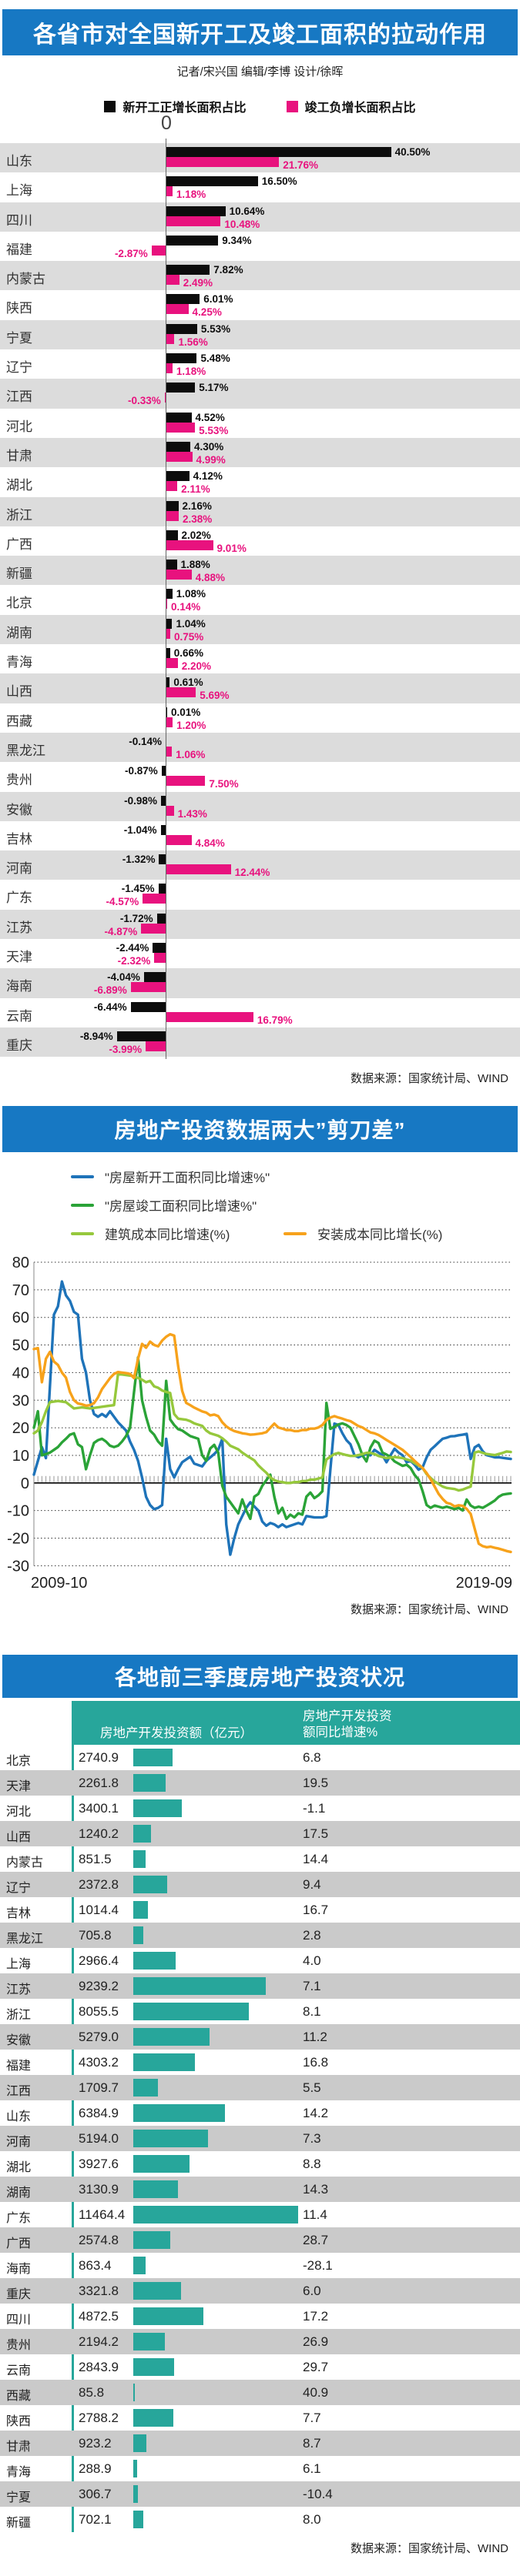  Describe the element at coordinates (260, 2367) in the screenshot. I see `table-row: 云南 2843.9 29.7` at that location.